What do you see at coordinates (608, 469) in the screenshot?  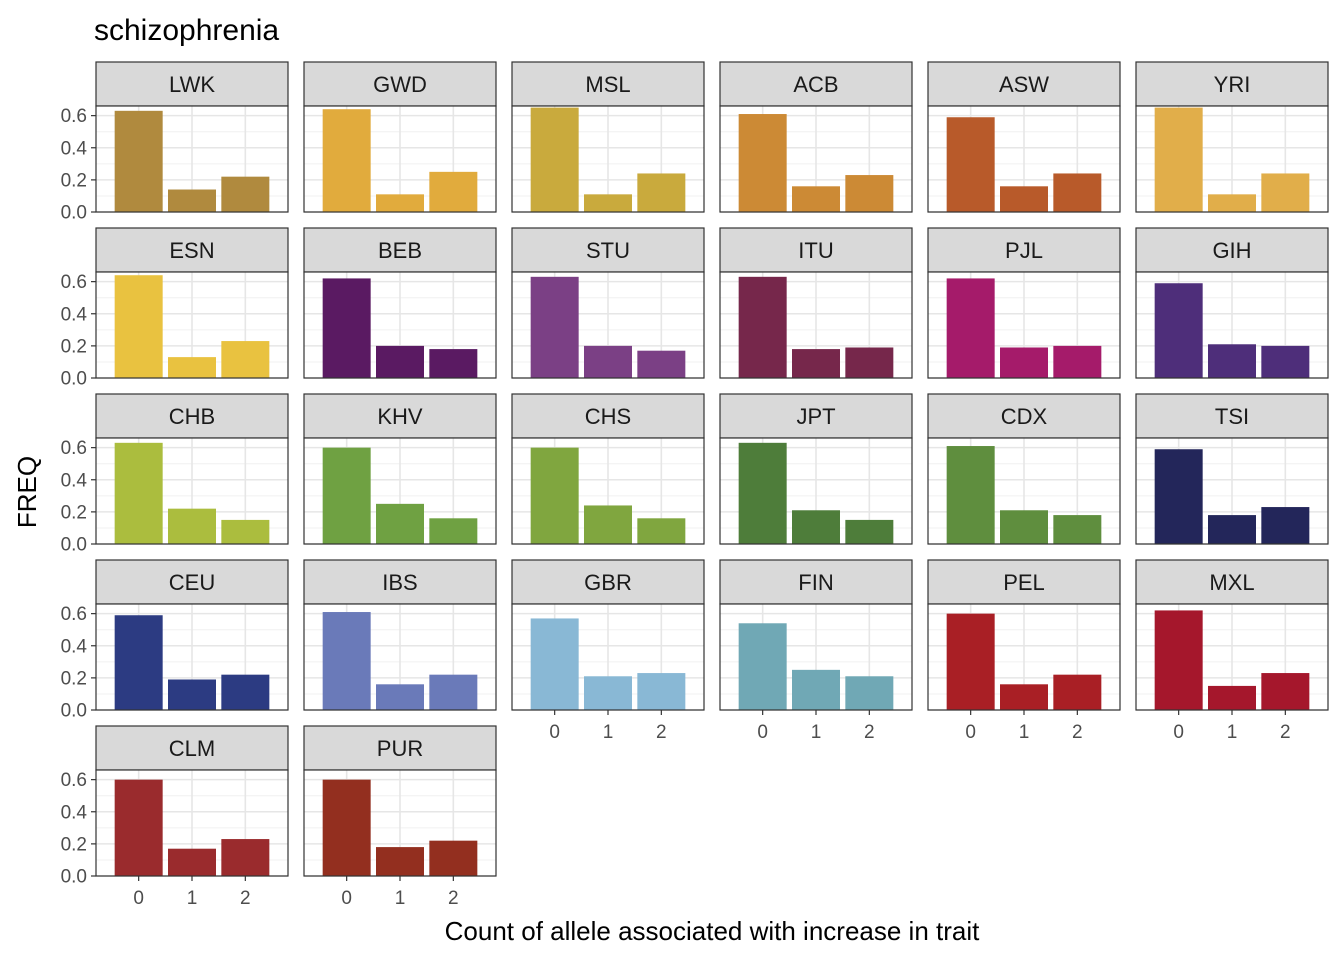 I see `facet-panel-chs: CHS` at bounding box center [608, 469].